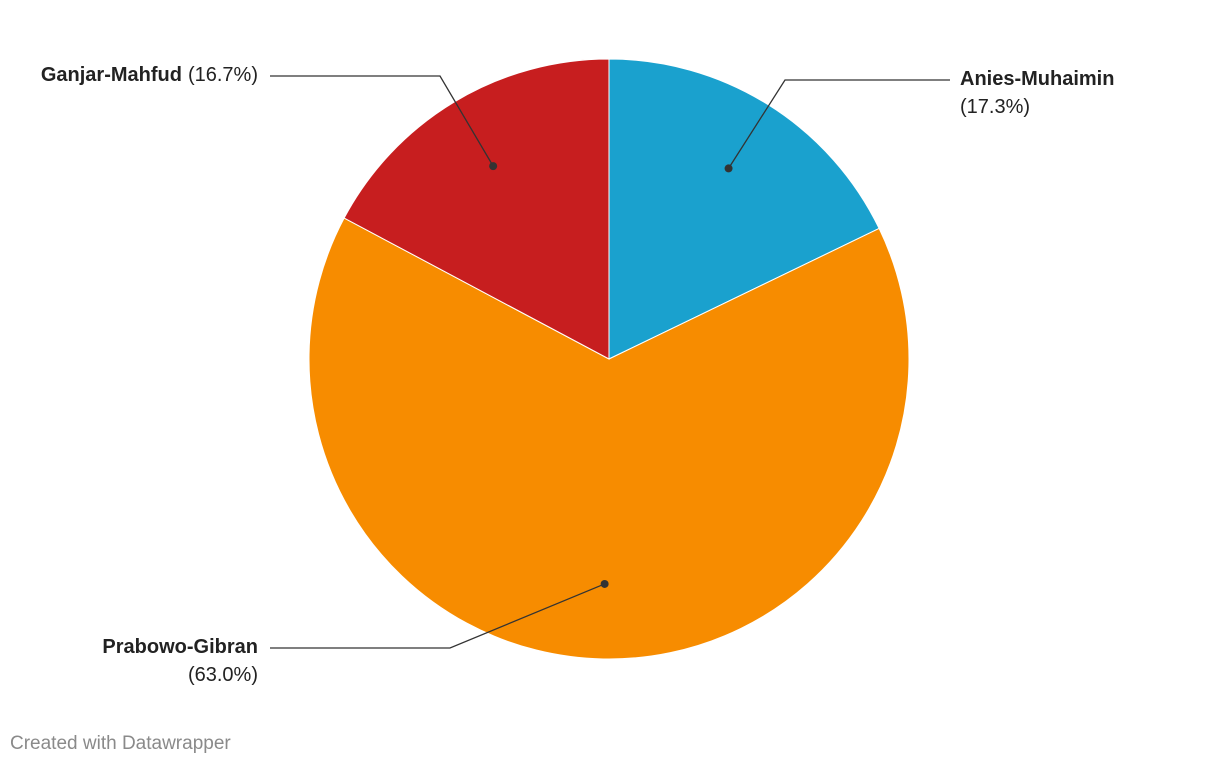 The width and height of the screenshot is (1220, 766). What do you see at coordinates (995, 107) in the screenshot?
I see `label-value: (17.3%)` at bounding box center [995, 107].